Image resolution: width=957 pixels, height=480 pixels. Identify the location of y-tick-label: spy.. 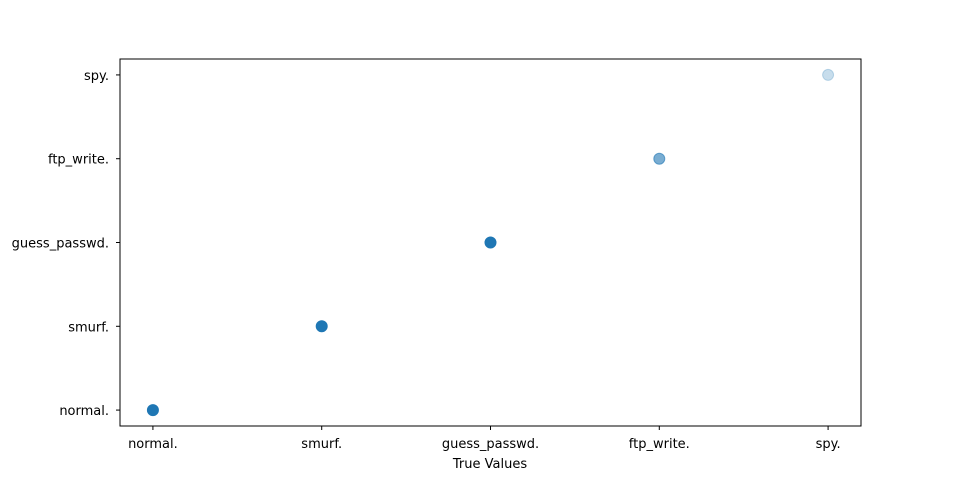
(96, 76).